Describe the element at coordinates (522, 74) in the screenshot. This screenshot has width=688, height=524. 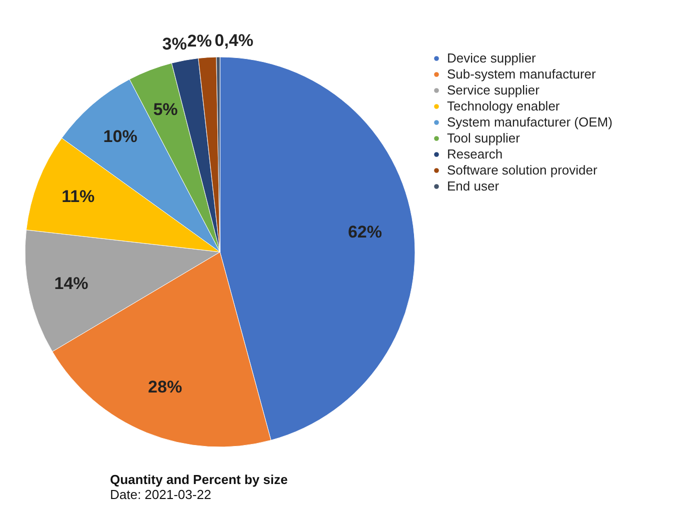
I see `legend-label: Sub-system manufacturer` at that location.